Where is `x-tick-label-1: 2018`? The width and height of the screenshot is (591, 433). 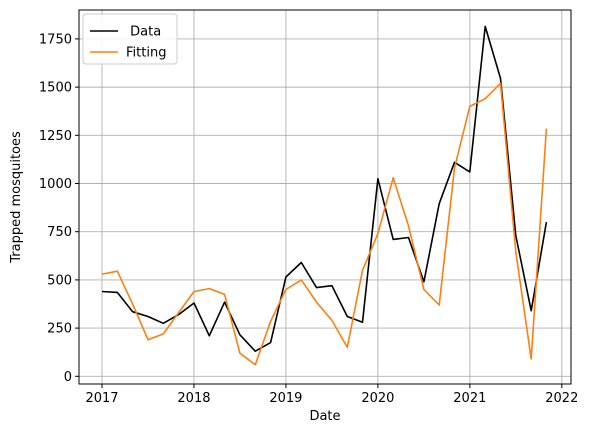
x-tick-label-1: 2018 is located at coordinates (193, 398).